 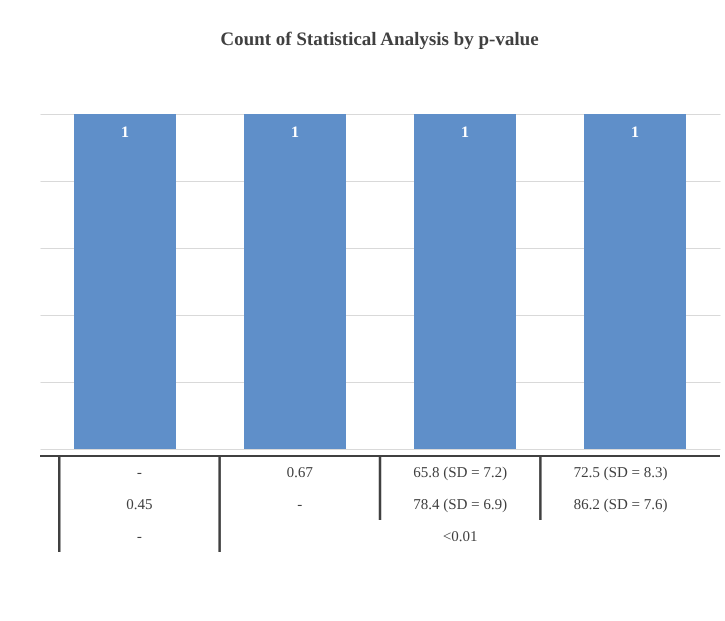 What do you see at coordinates (300, 473) in the screenshot?
I see `x-tick-label: 0.67` at bounding box center [300, 473].